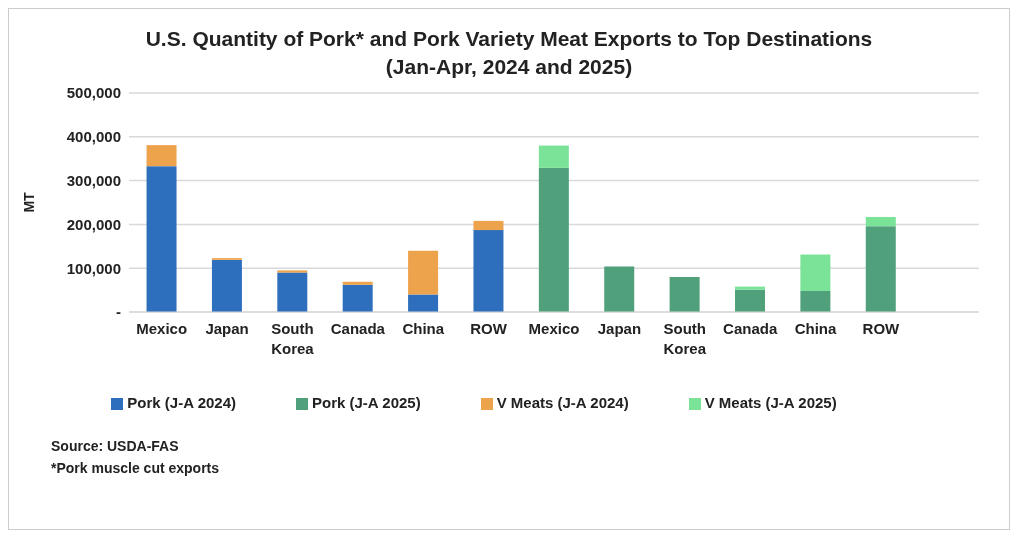  Describe the element at coordinates (93, 180) in the screenshot. I see `y-tick-label: 300,000` at that location.